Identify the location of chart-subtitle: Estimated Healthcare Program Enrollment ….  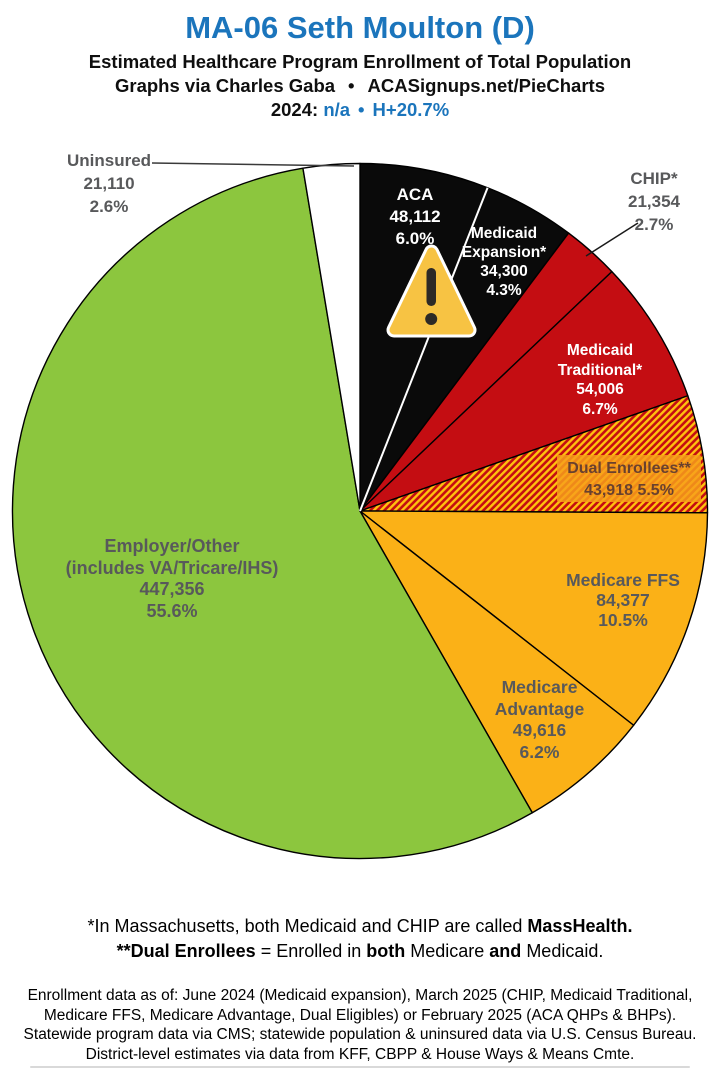
(360, 61).